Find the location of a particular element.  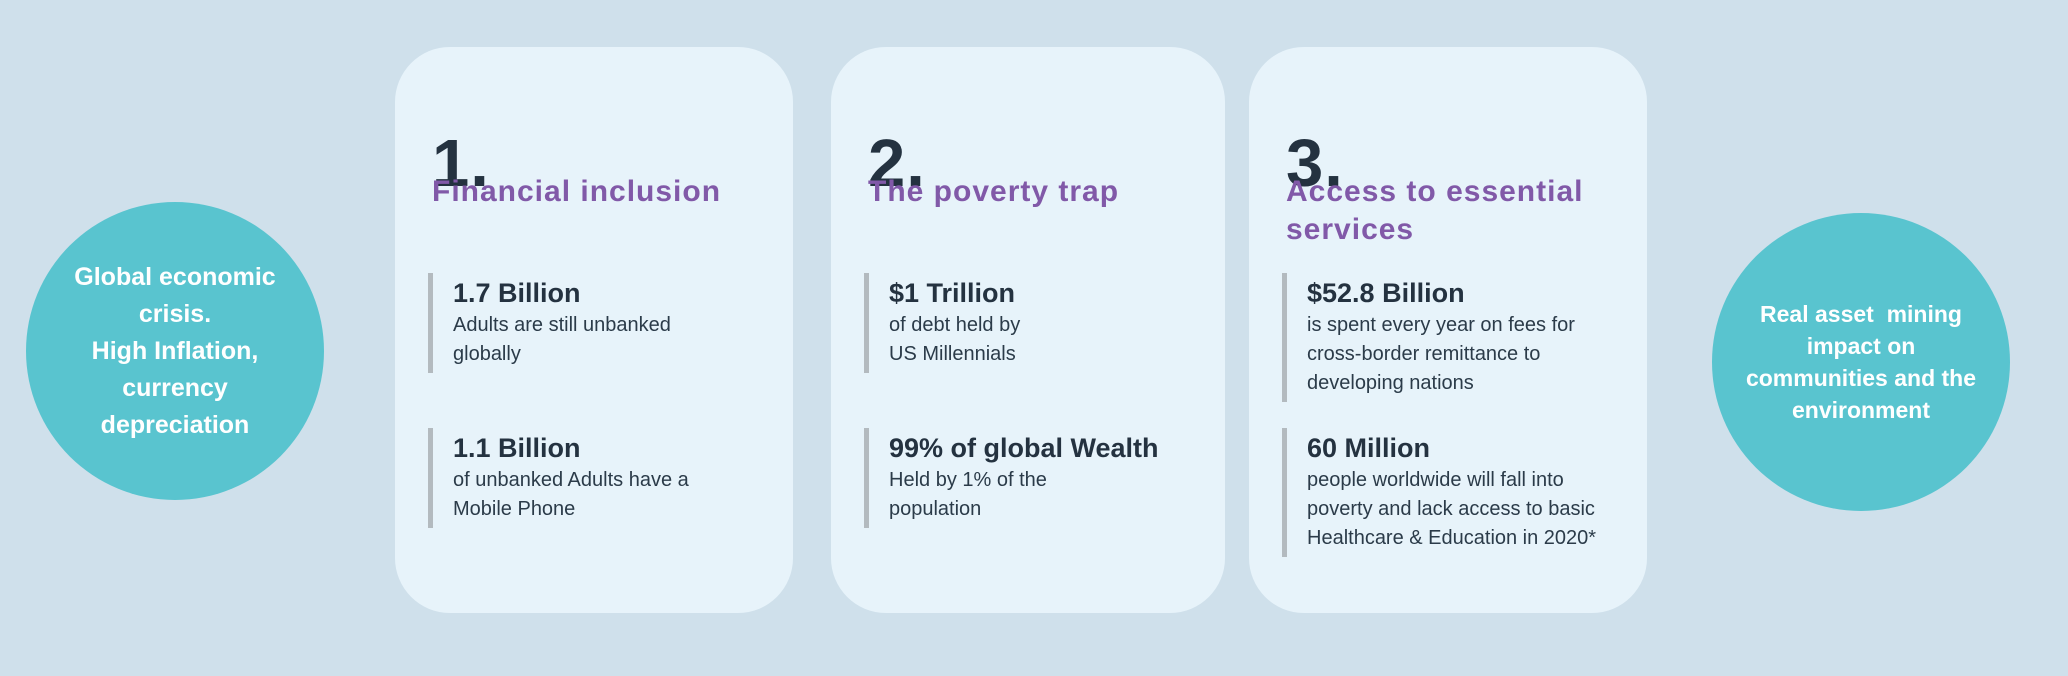

card-title: Access to essential services is located at coordinates (1435, 210).